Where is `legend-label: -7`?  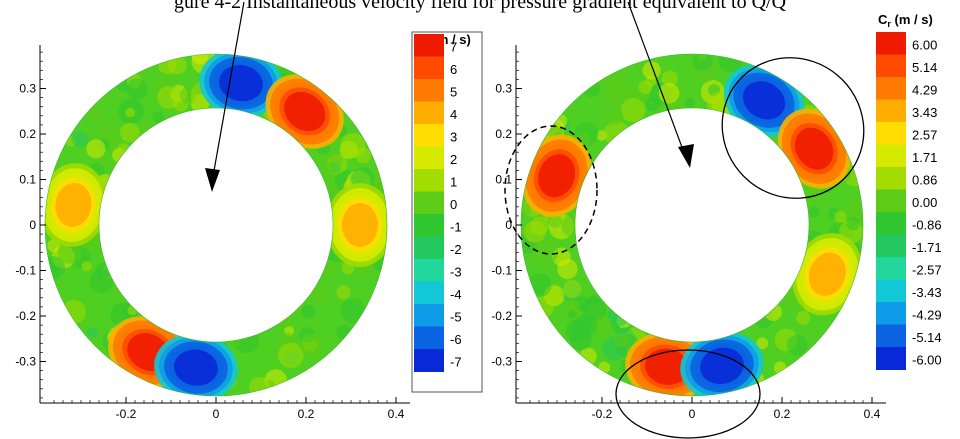 legend-label: -7 is located at coordinates (456, 361).